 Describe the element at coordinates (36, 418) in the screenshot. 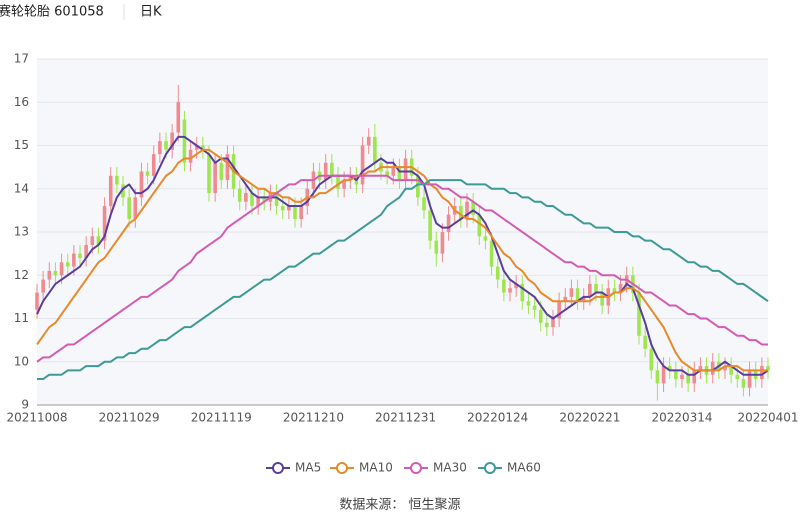

I see `x-tick-label: 20211008` at that location.